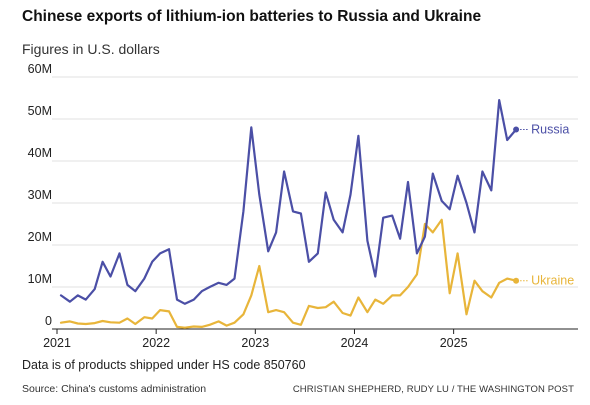 The height and width of the screenshot is (405, 590). What do you see at coordinates (40, 153) in the screenshot?
I see `y-tick-label: 40M` at bounding box center [40, 153].